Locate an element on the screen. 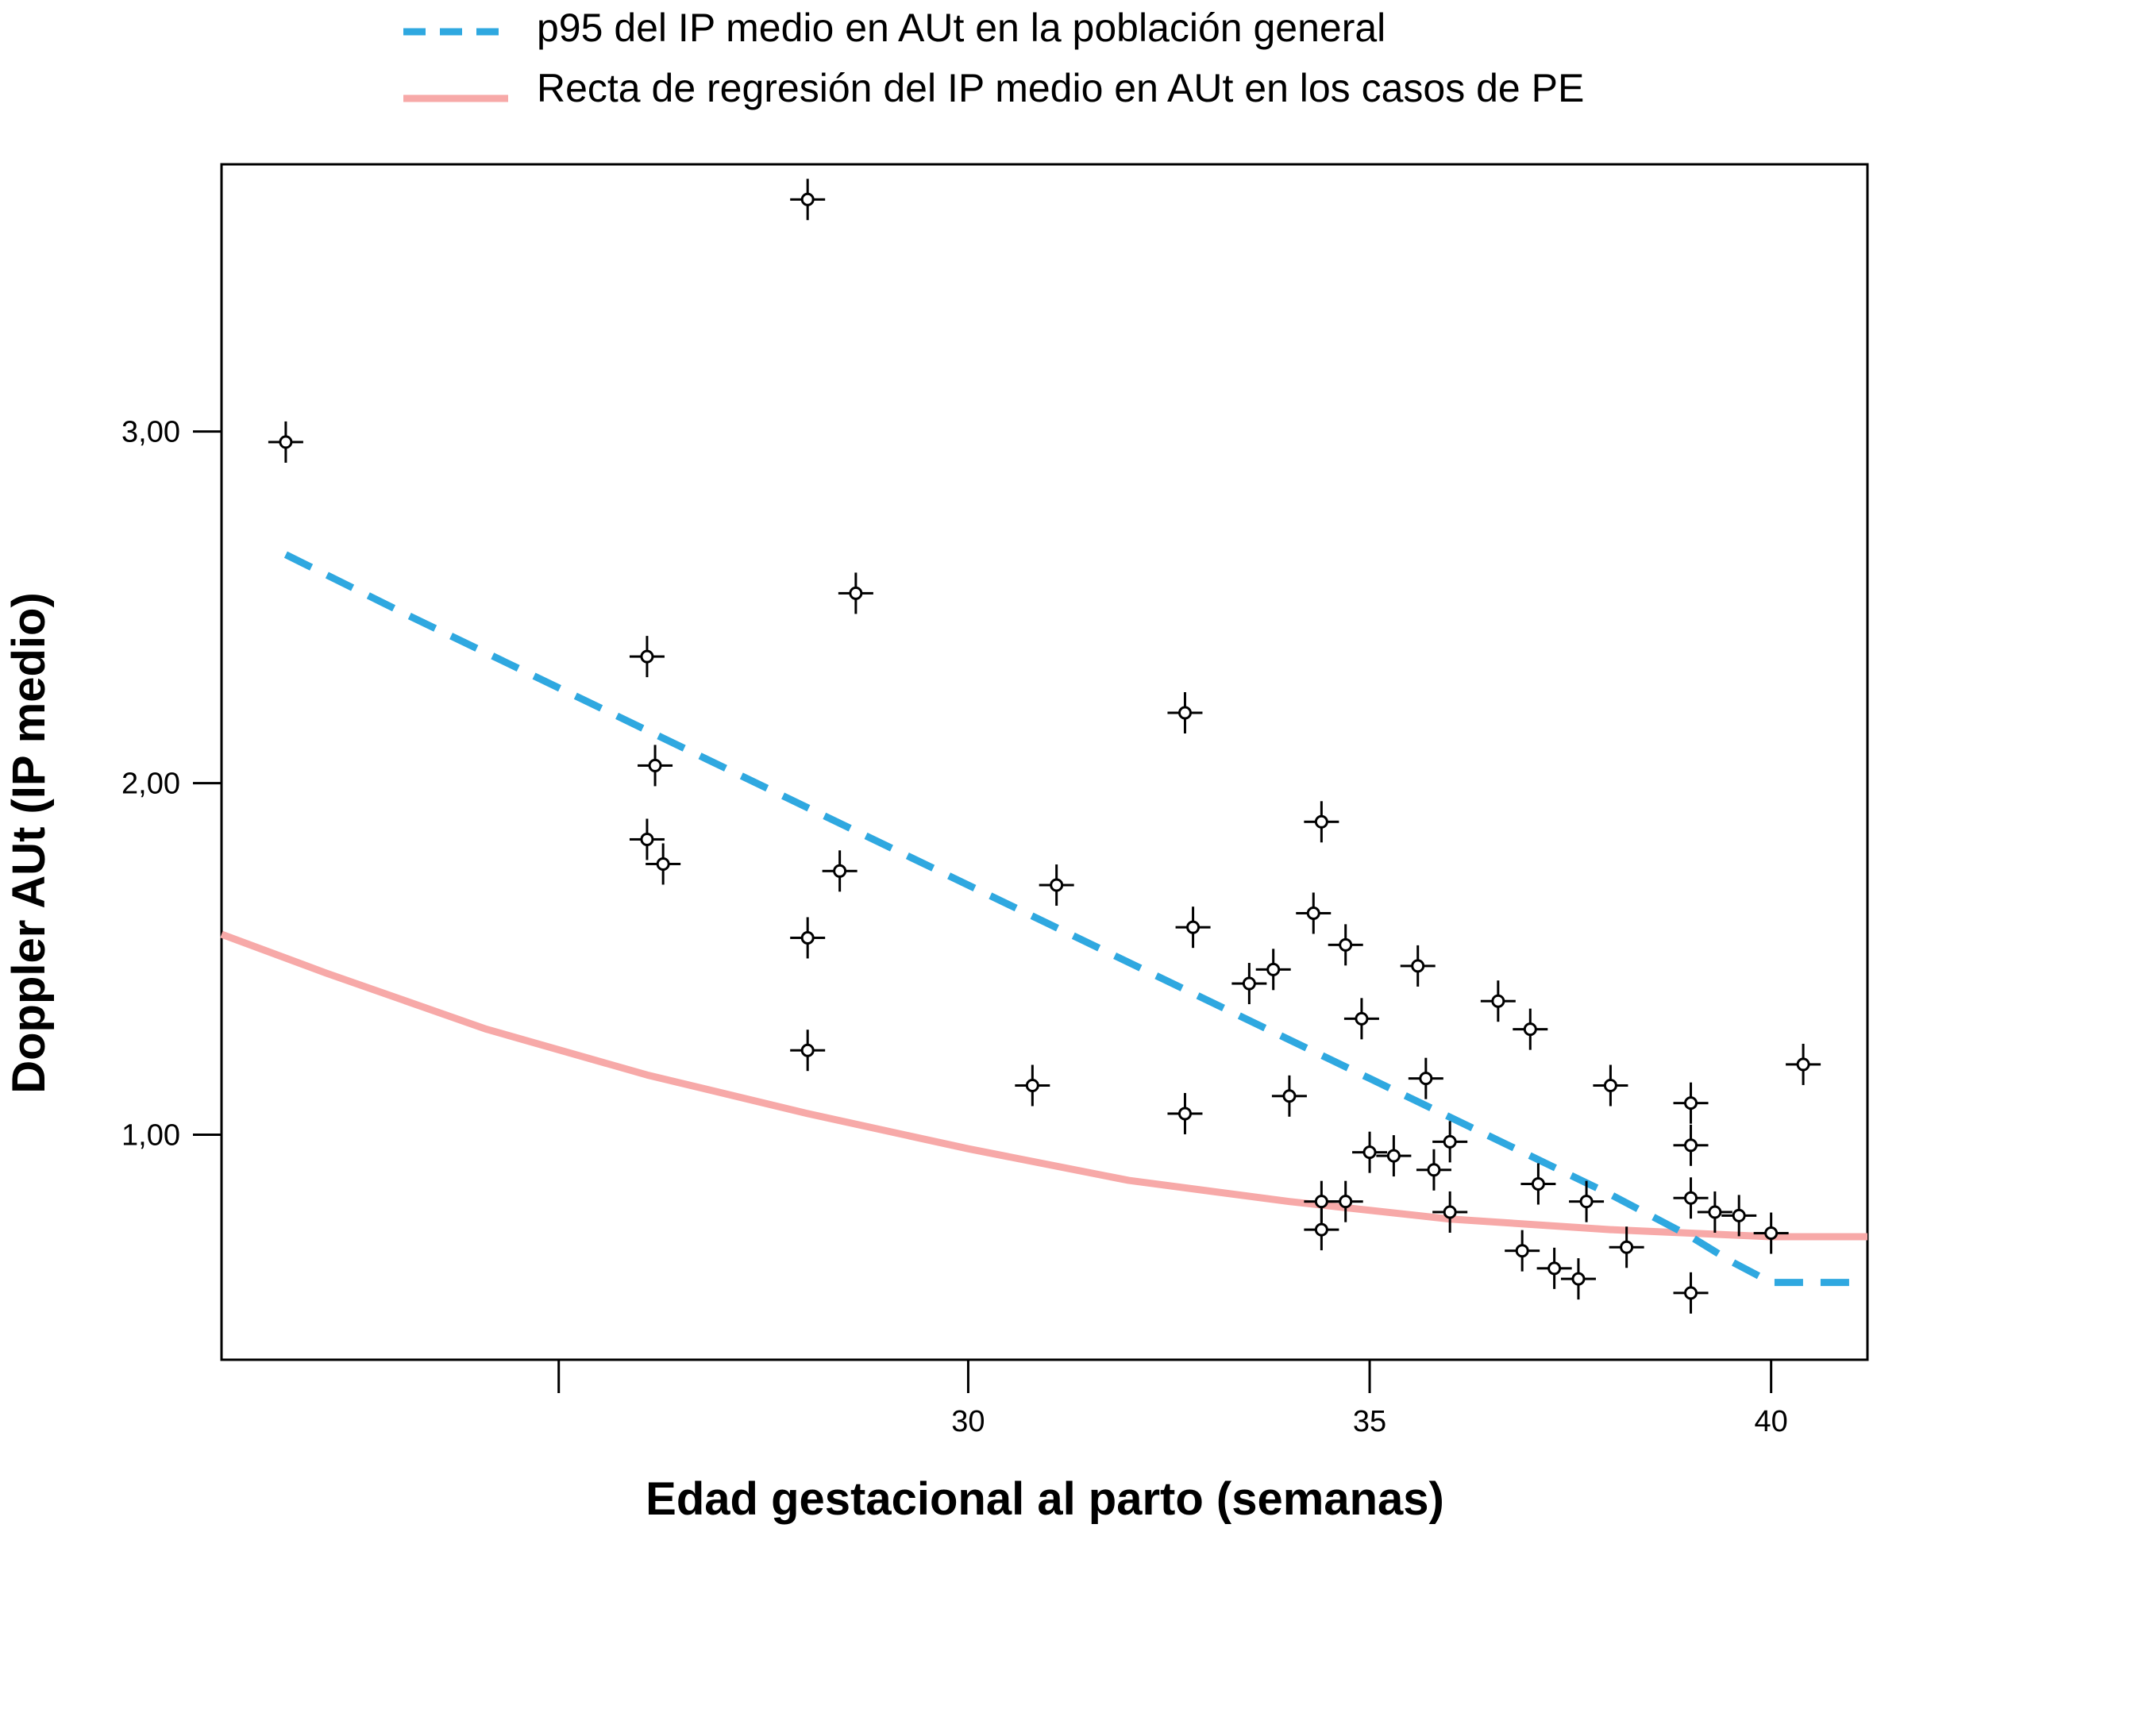  y-axis: 1,00 2,00 3,00 is located at coordinates (171, 784).